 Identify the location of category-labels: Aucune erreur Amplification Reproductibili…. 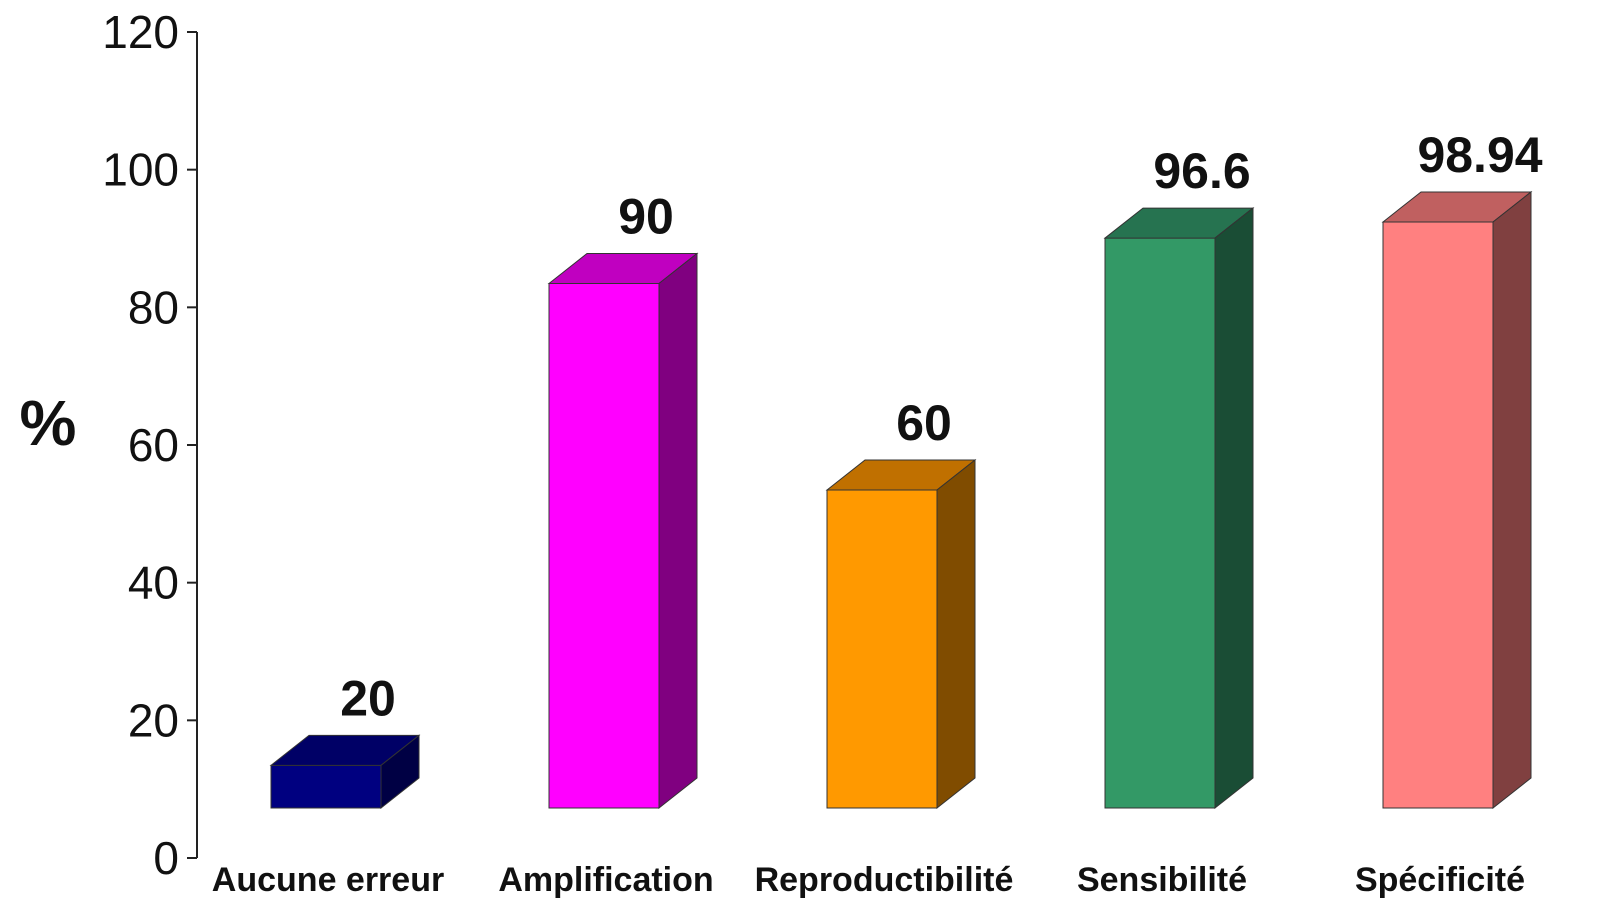
(868, 880).